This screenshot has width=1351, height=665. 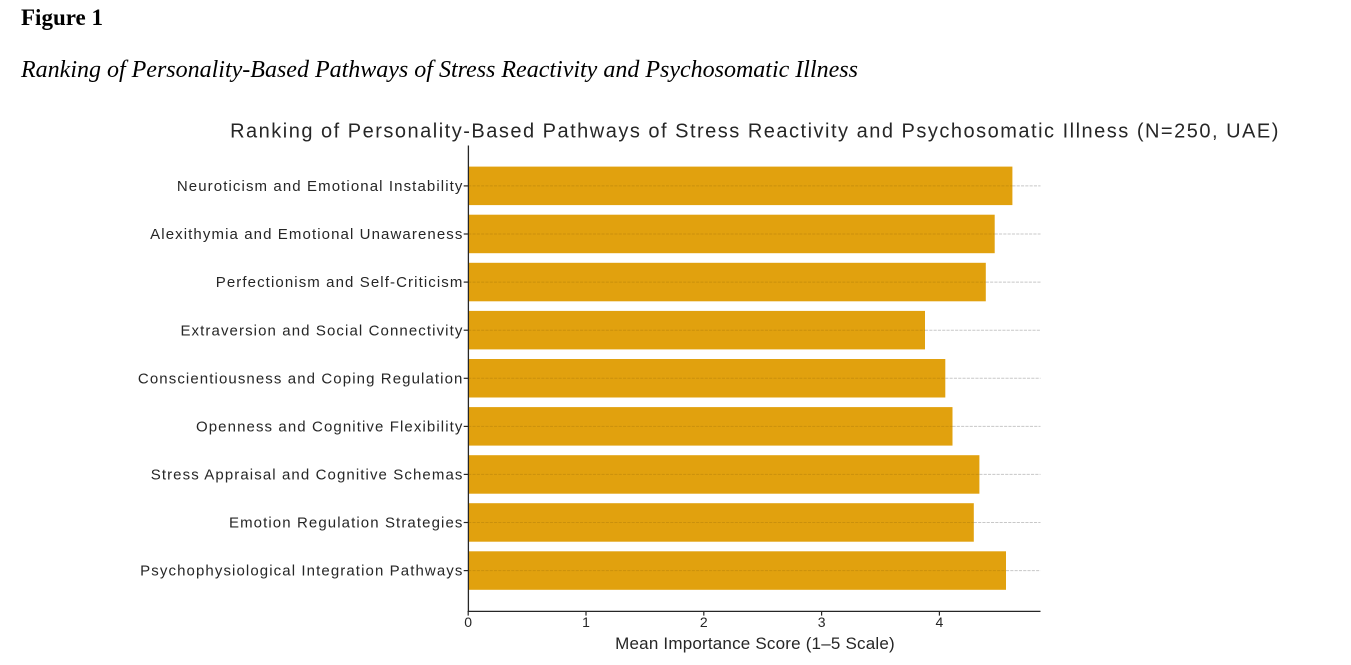 I want to click on svg-text: 2, so click(x=704, y=622).